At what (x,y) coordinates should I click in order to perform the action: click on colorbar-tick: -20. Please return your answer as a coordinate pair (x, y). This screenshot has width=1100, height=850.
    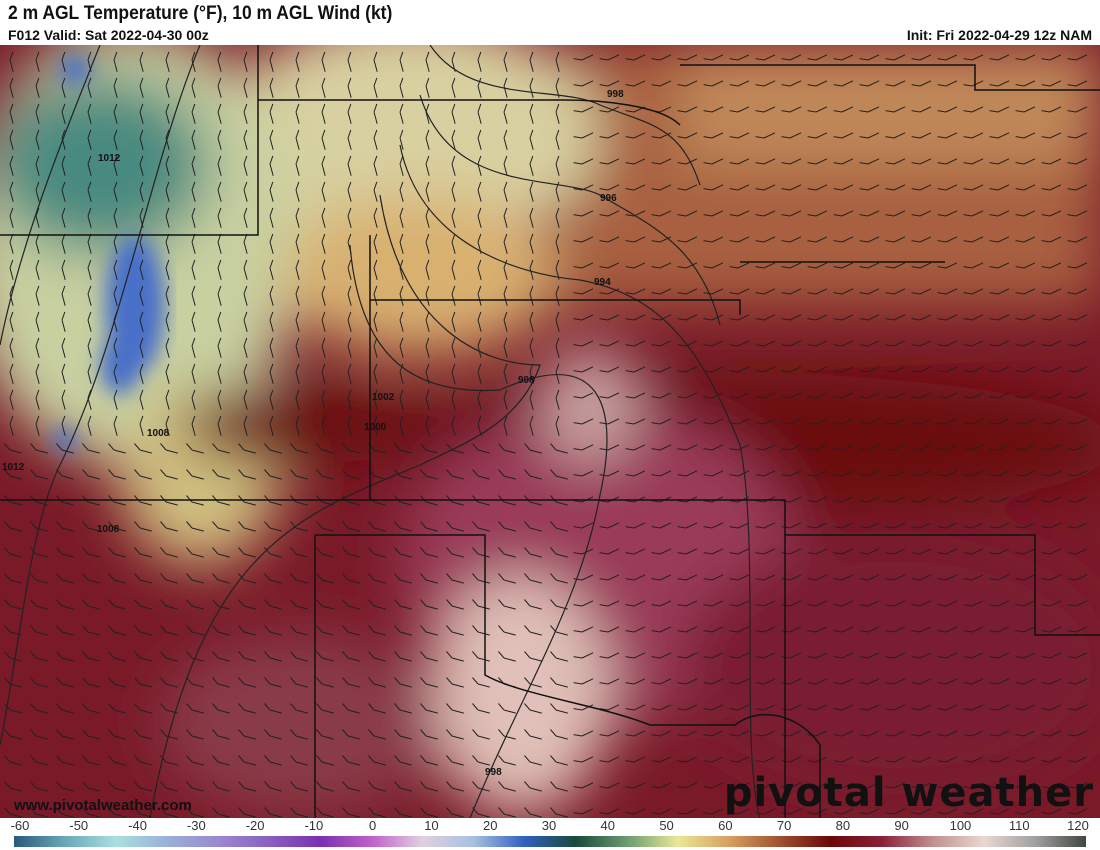
    Looking at the image, I should click on (255, 825).